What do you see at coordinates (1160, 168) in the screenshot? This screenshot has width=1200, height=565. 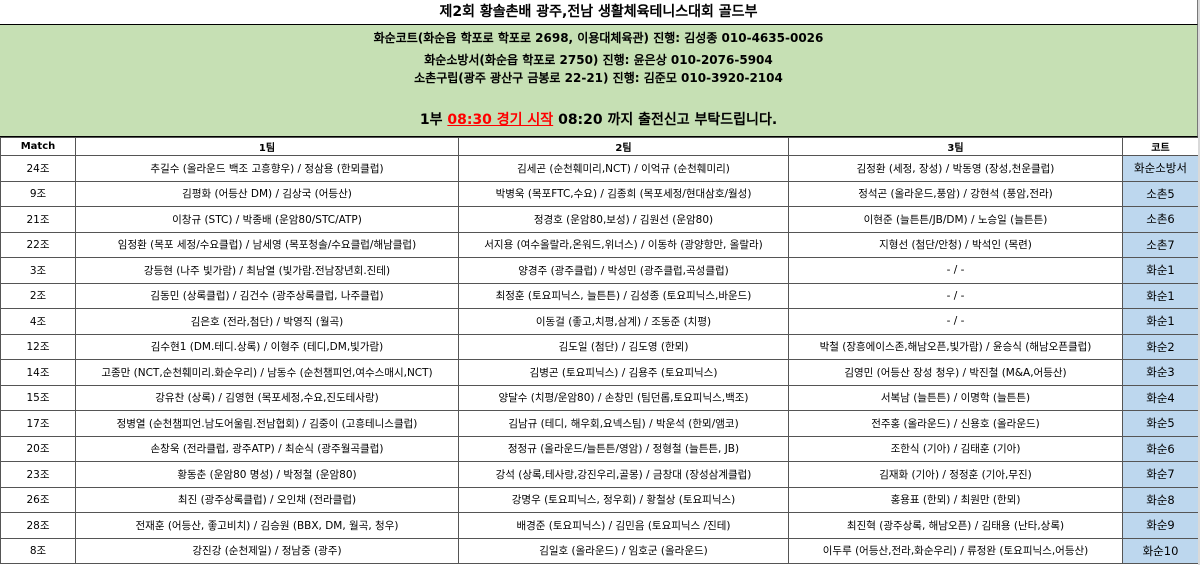 I see `court-cell: 화순소방서` at bounding box center [1160, 168].